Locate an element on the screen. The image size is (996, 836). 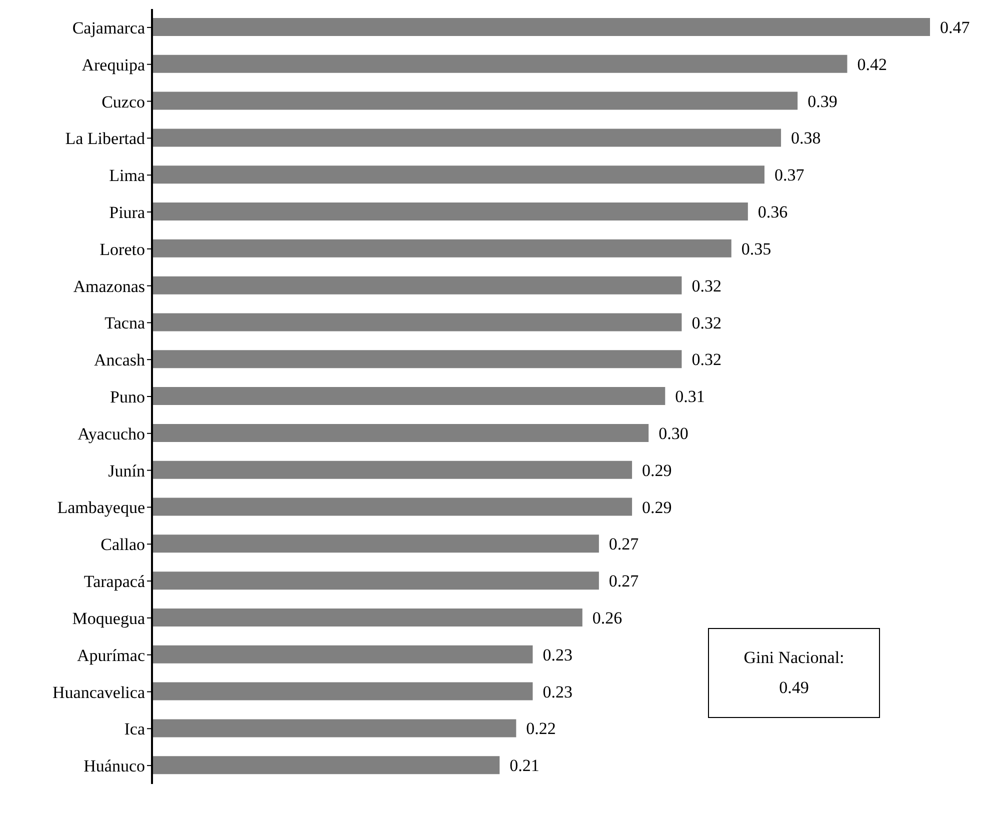
data-label: 0.36 is located at coordinates (773, 212).